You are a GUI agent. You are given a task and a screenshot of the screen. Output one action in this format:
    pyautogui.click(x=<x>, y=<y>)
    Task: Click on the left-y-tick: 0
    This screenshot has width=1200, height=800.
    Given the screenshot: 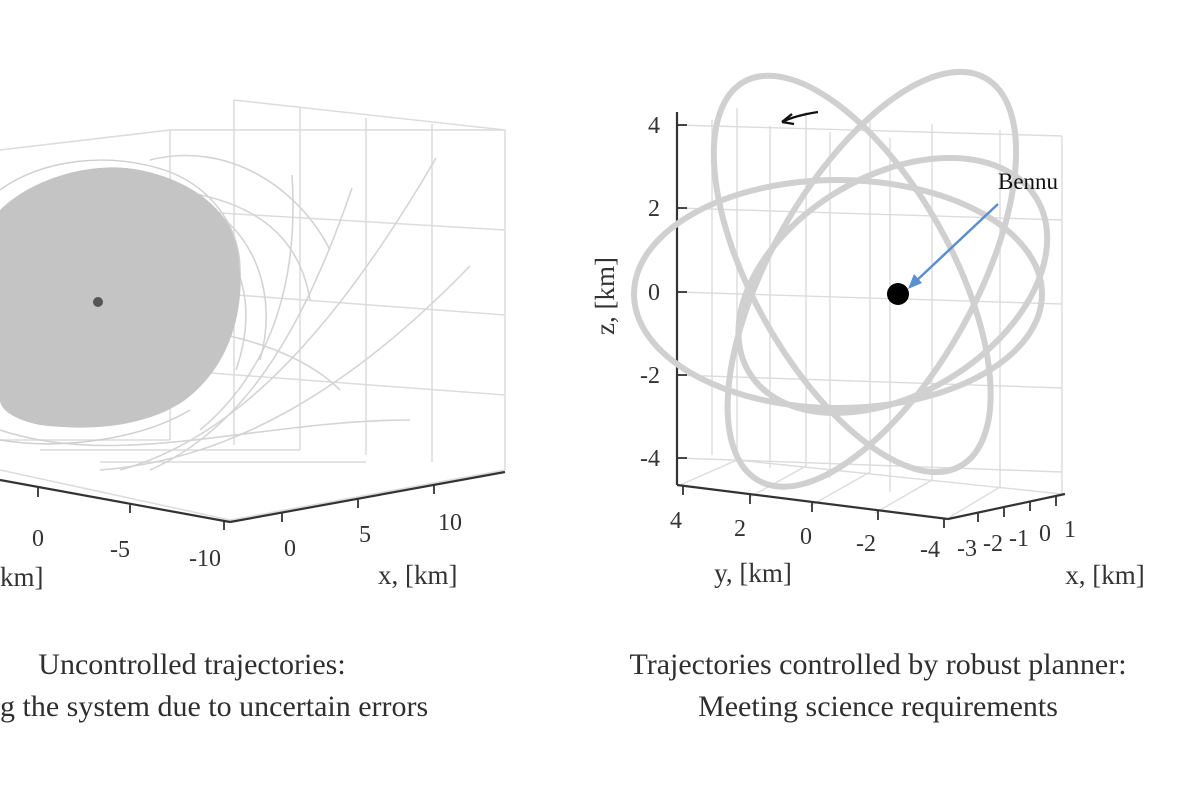 What is the action you would take?
    pyautogui.click(x=38, y=539)
    